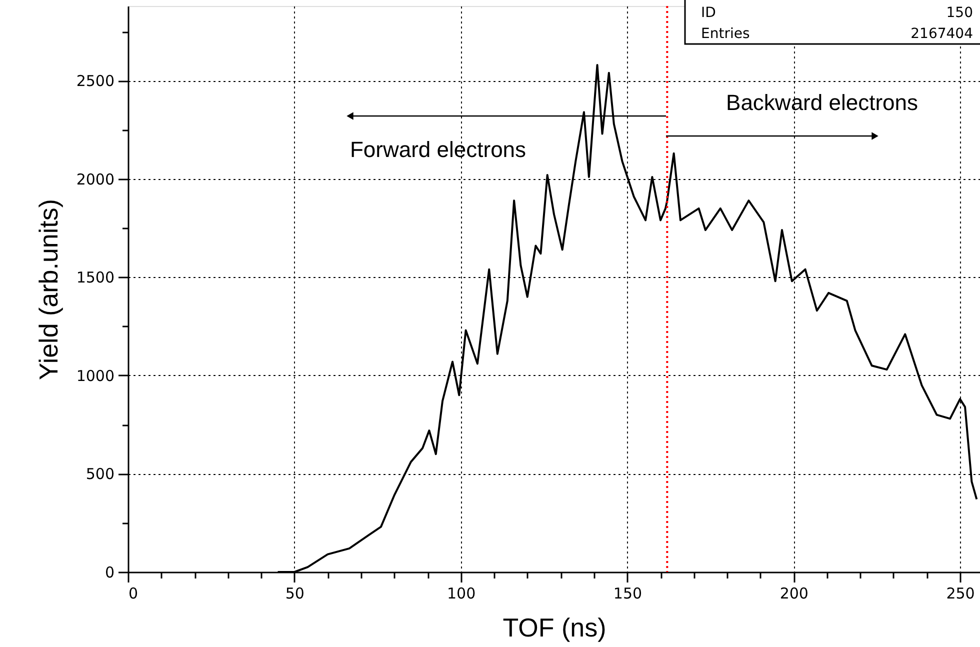  Describe the element at coordinates (438, 149) in the screenshot. I see `annotation: Forward electrons` at that location.